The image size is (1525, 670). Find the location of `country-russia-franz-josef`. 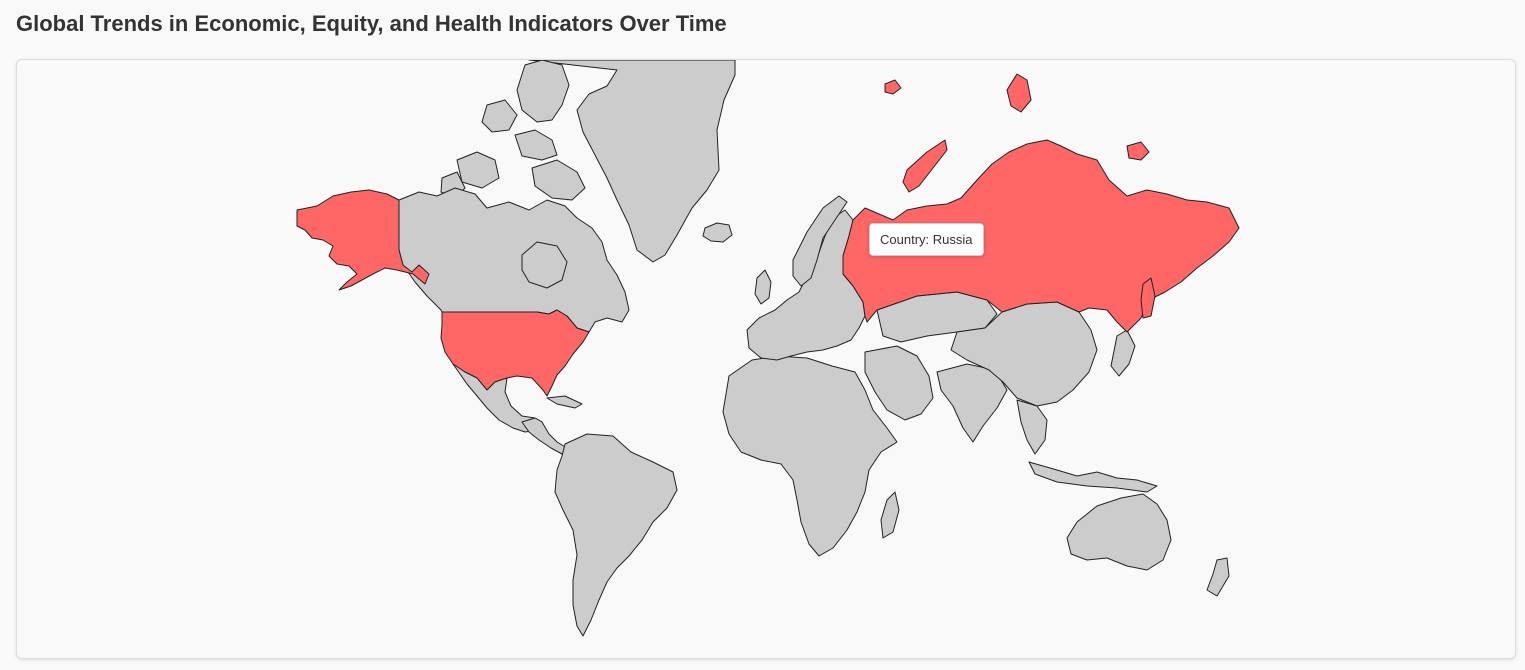

country-russia-franz-josef is located at coordinates (893, 87).